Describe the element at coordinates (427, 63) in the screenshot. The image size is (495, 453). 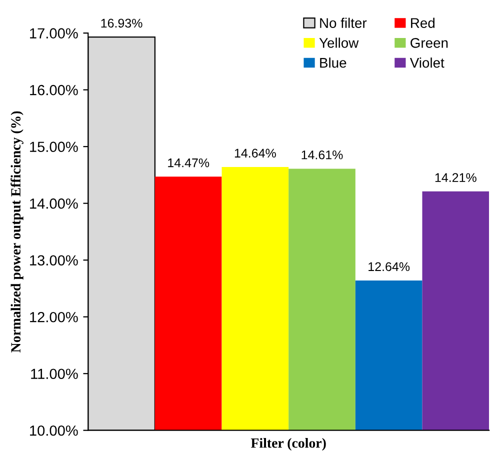
I see `legend-label: Violet` at that location.